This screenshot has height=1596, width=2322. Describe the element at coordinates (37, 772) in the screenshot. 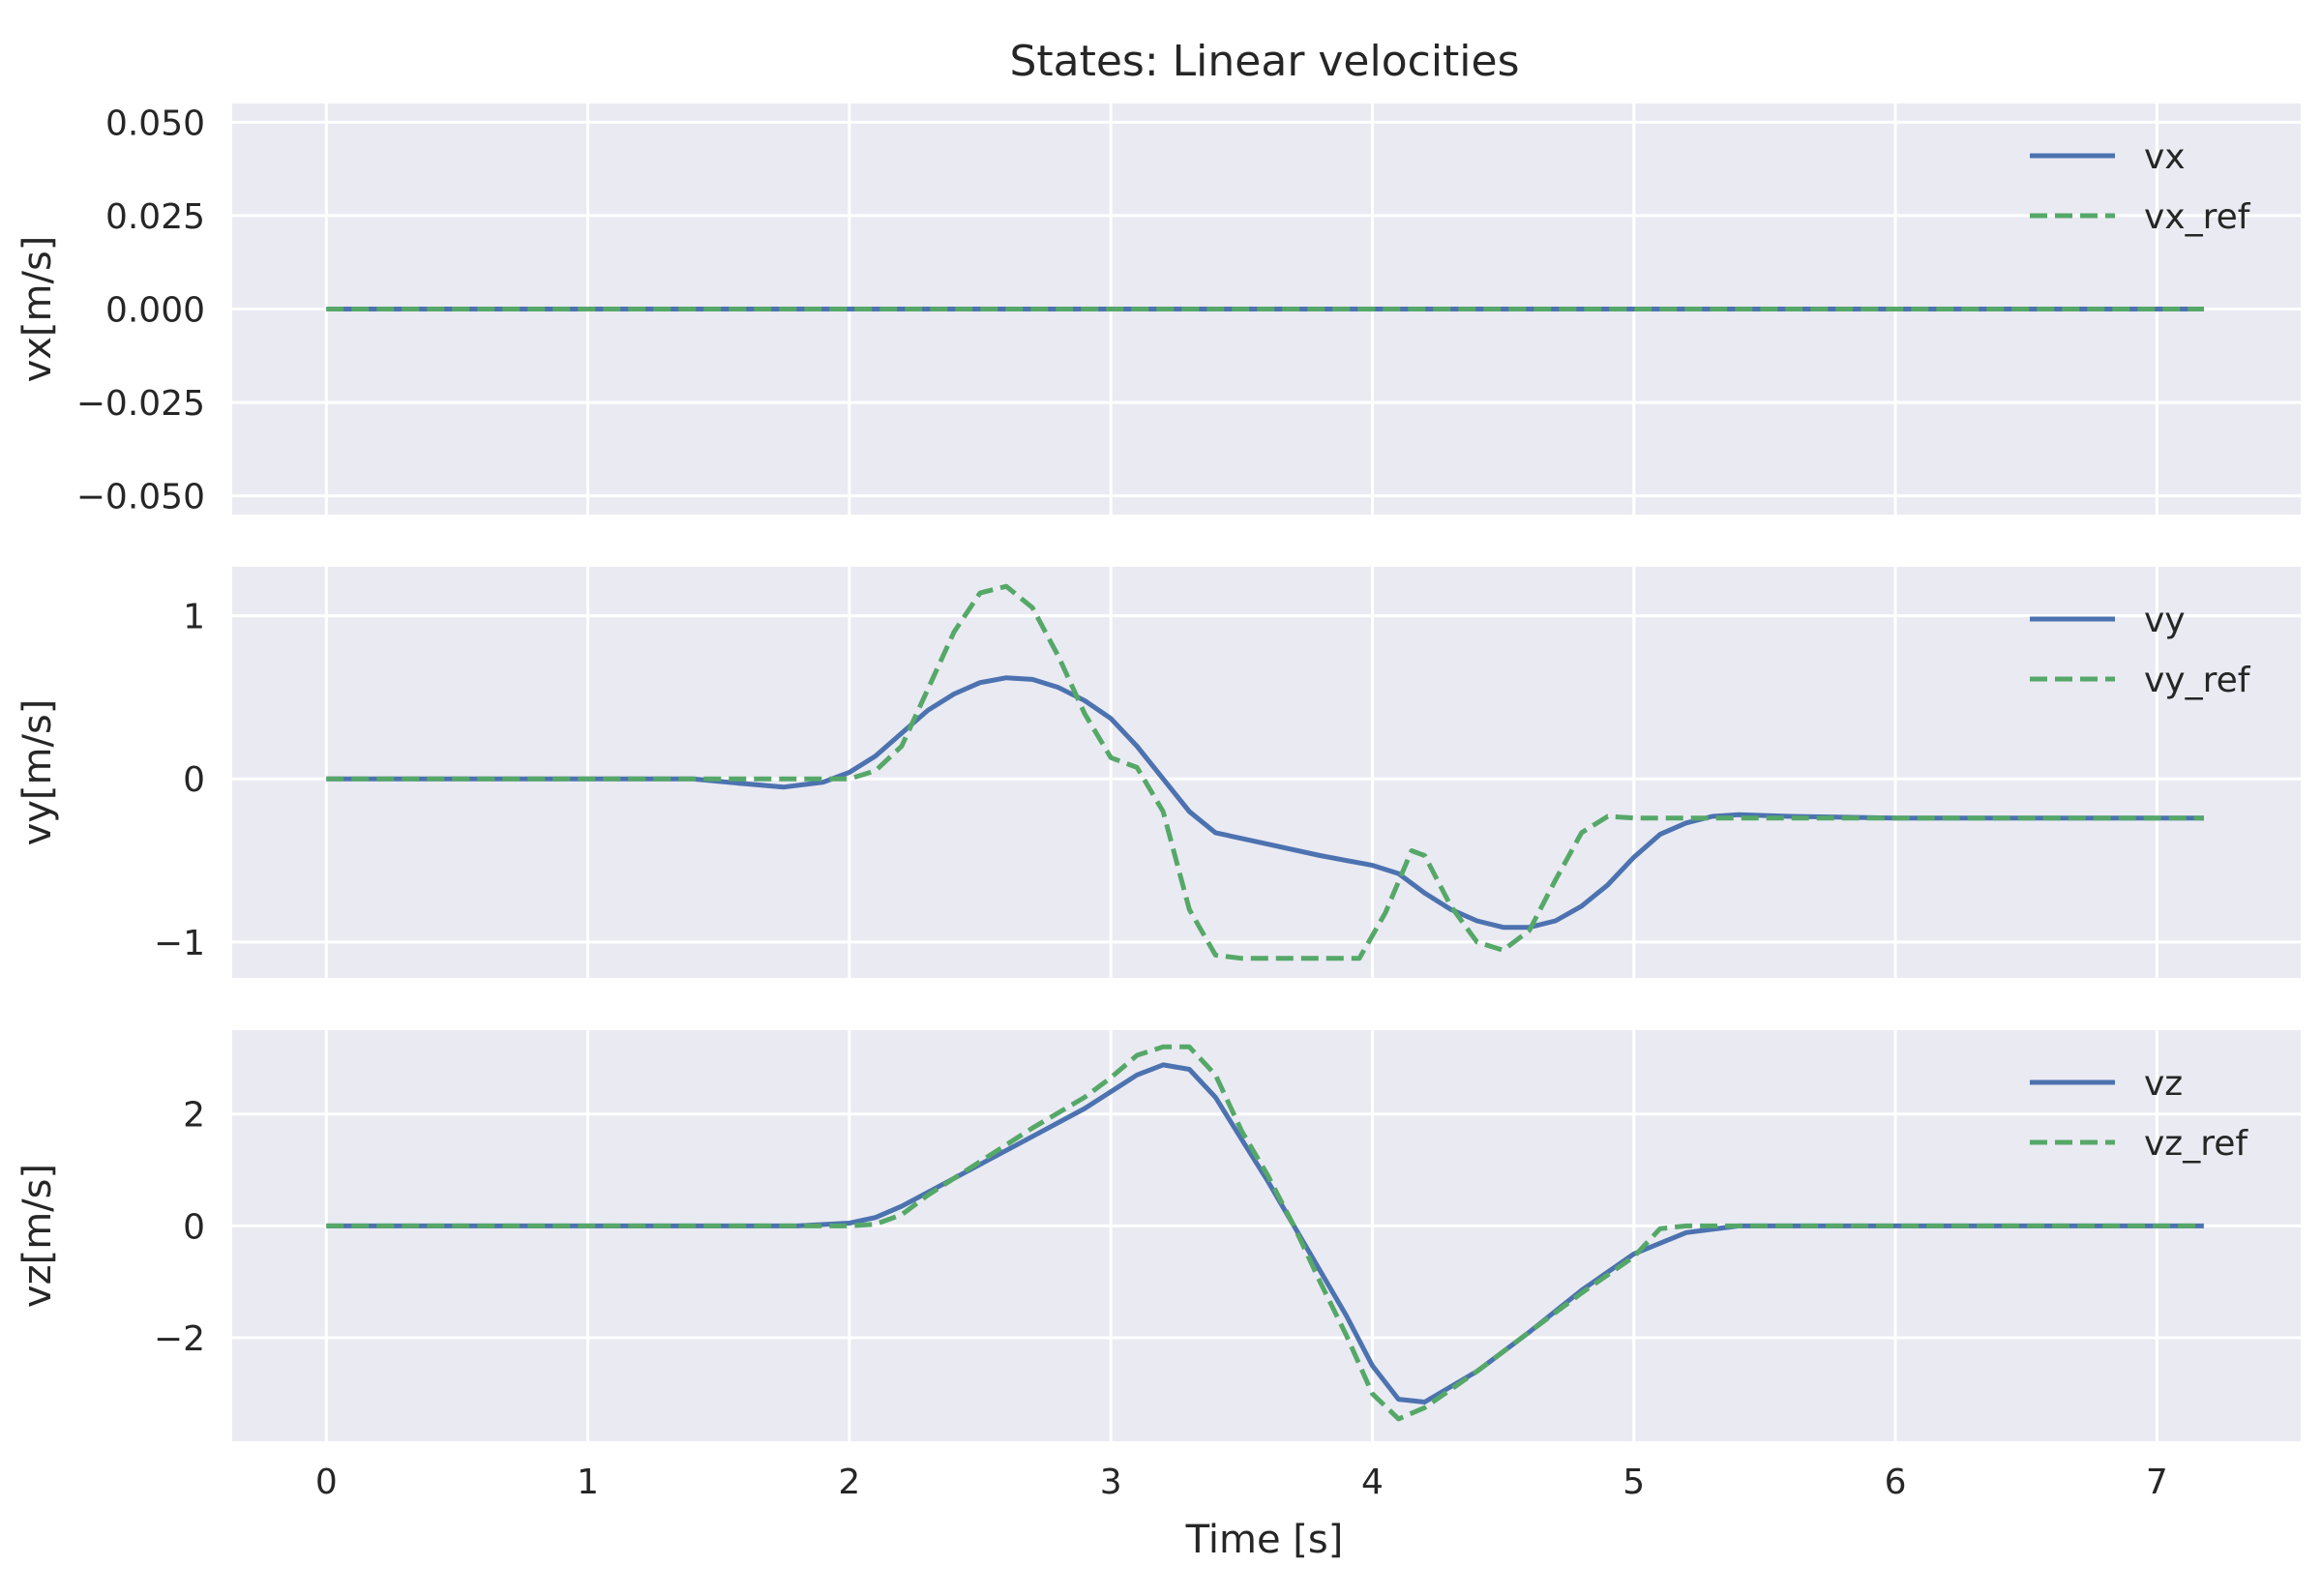

I see `y-axis-label: vy[m/s]` at that location.